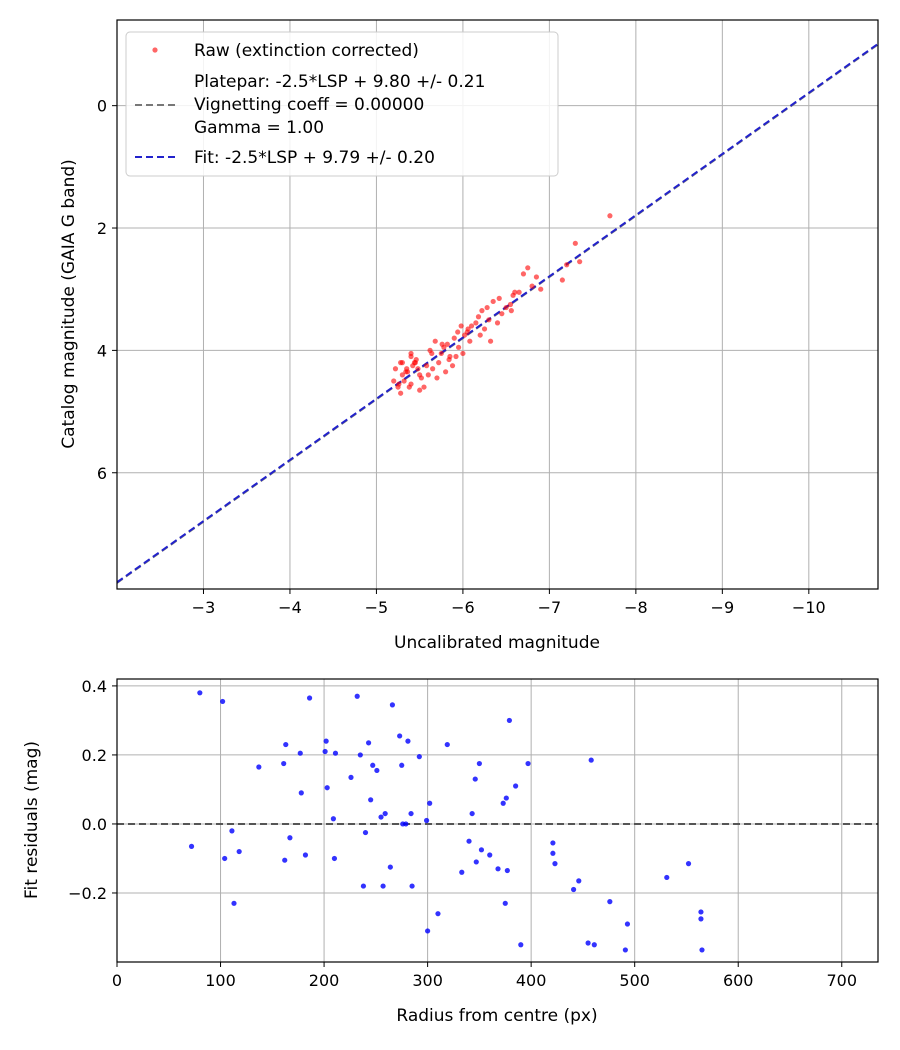 The width and height of the screenshot is (900, 1050). I want to click on x-tick-label: −3, so click(204, 607).